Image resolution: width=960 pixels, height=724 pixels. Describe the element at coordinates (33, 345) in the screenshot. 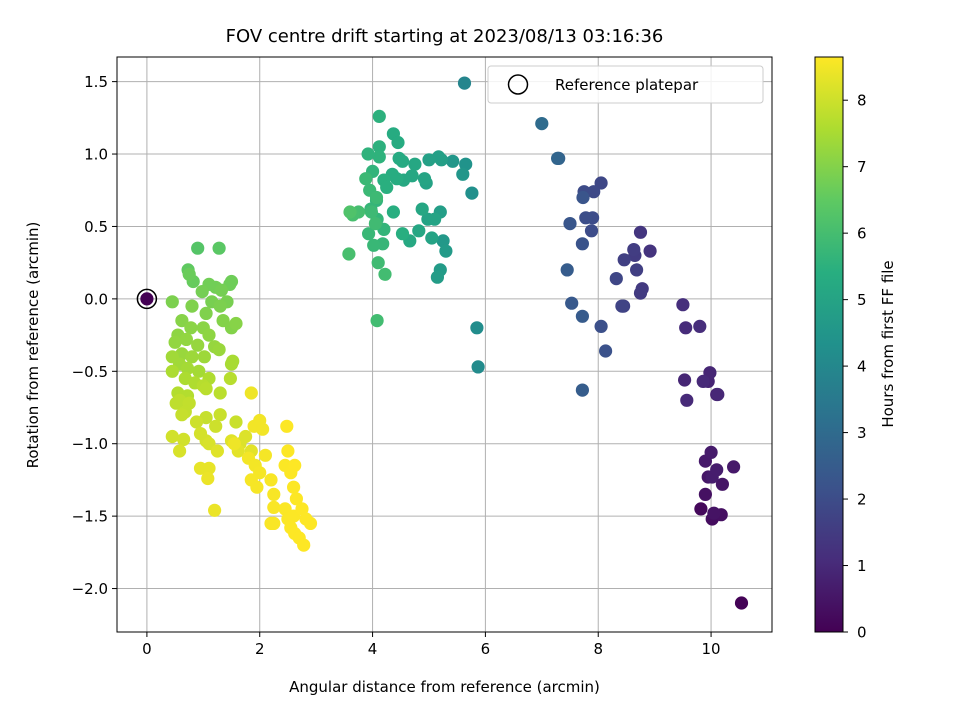

I see `y-axis-label: Rotation from reference (arcmin)` at that location.